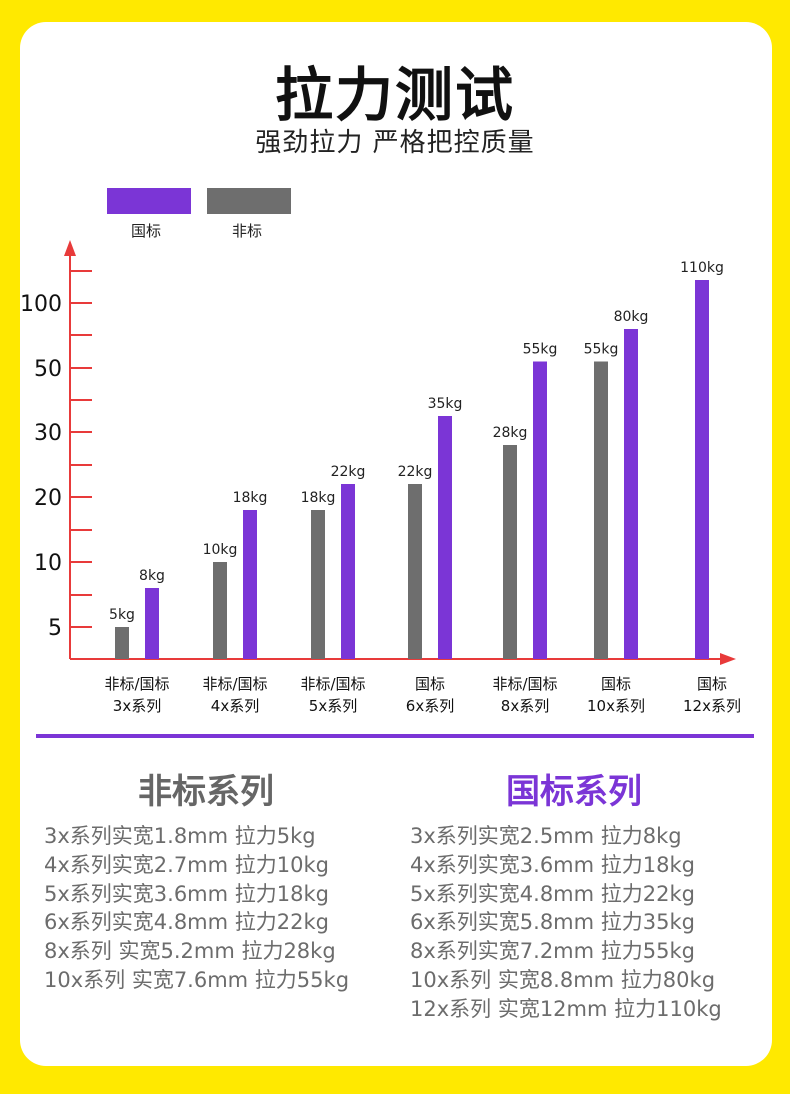 Image resolution: width=790 pixels, height=1094 pixels. Describe the element at coordinates (180, 836) in the screenshot. I see `list-item: 3x系列实宽1.8mm 拉力5kg` at that location.